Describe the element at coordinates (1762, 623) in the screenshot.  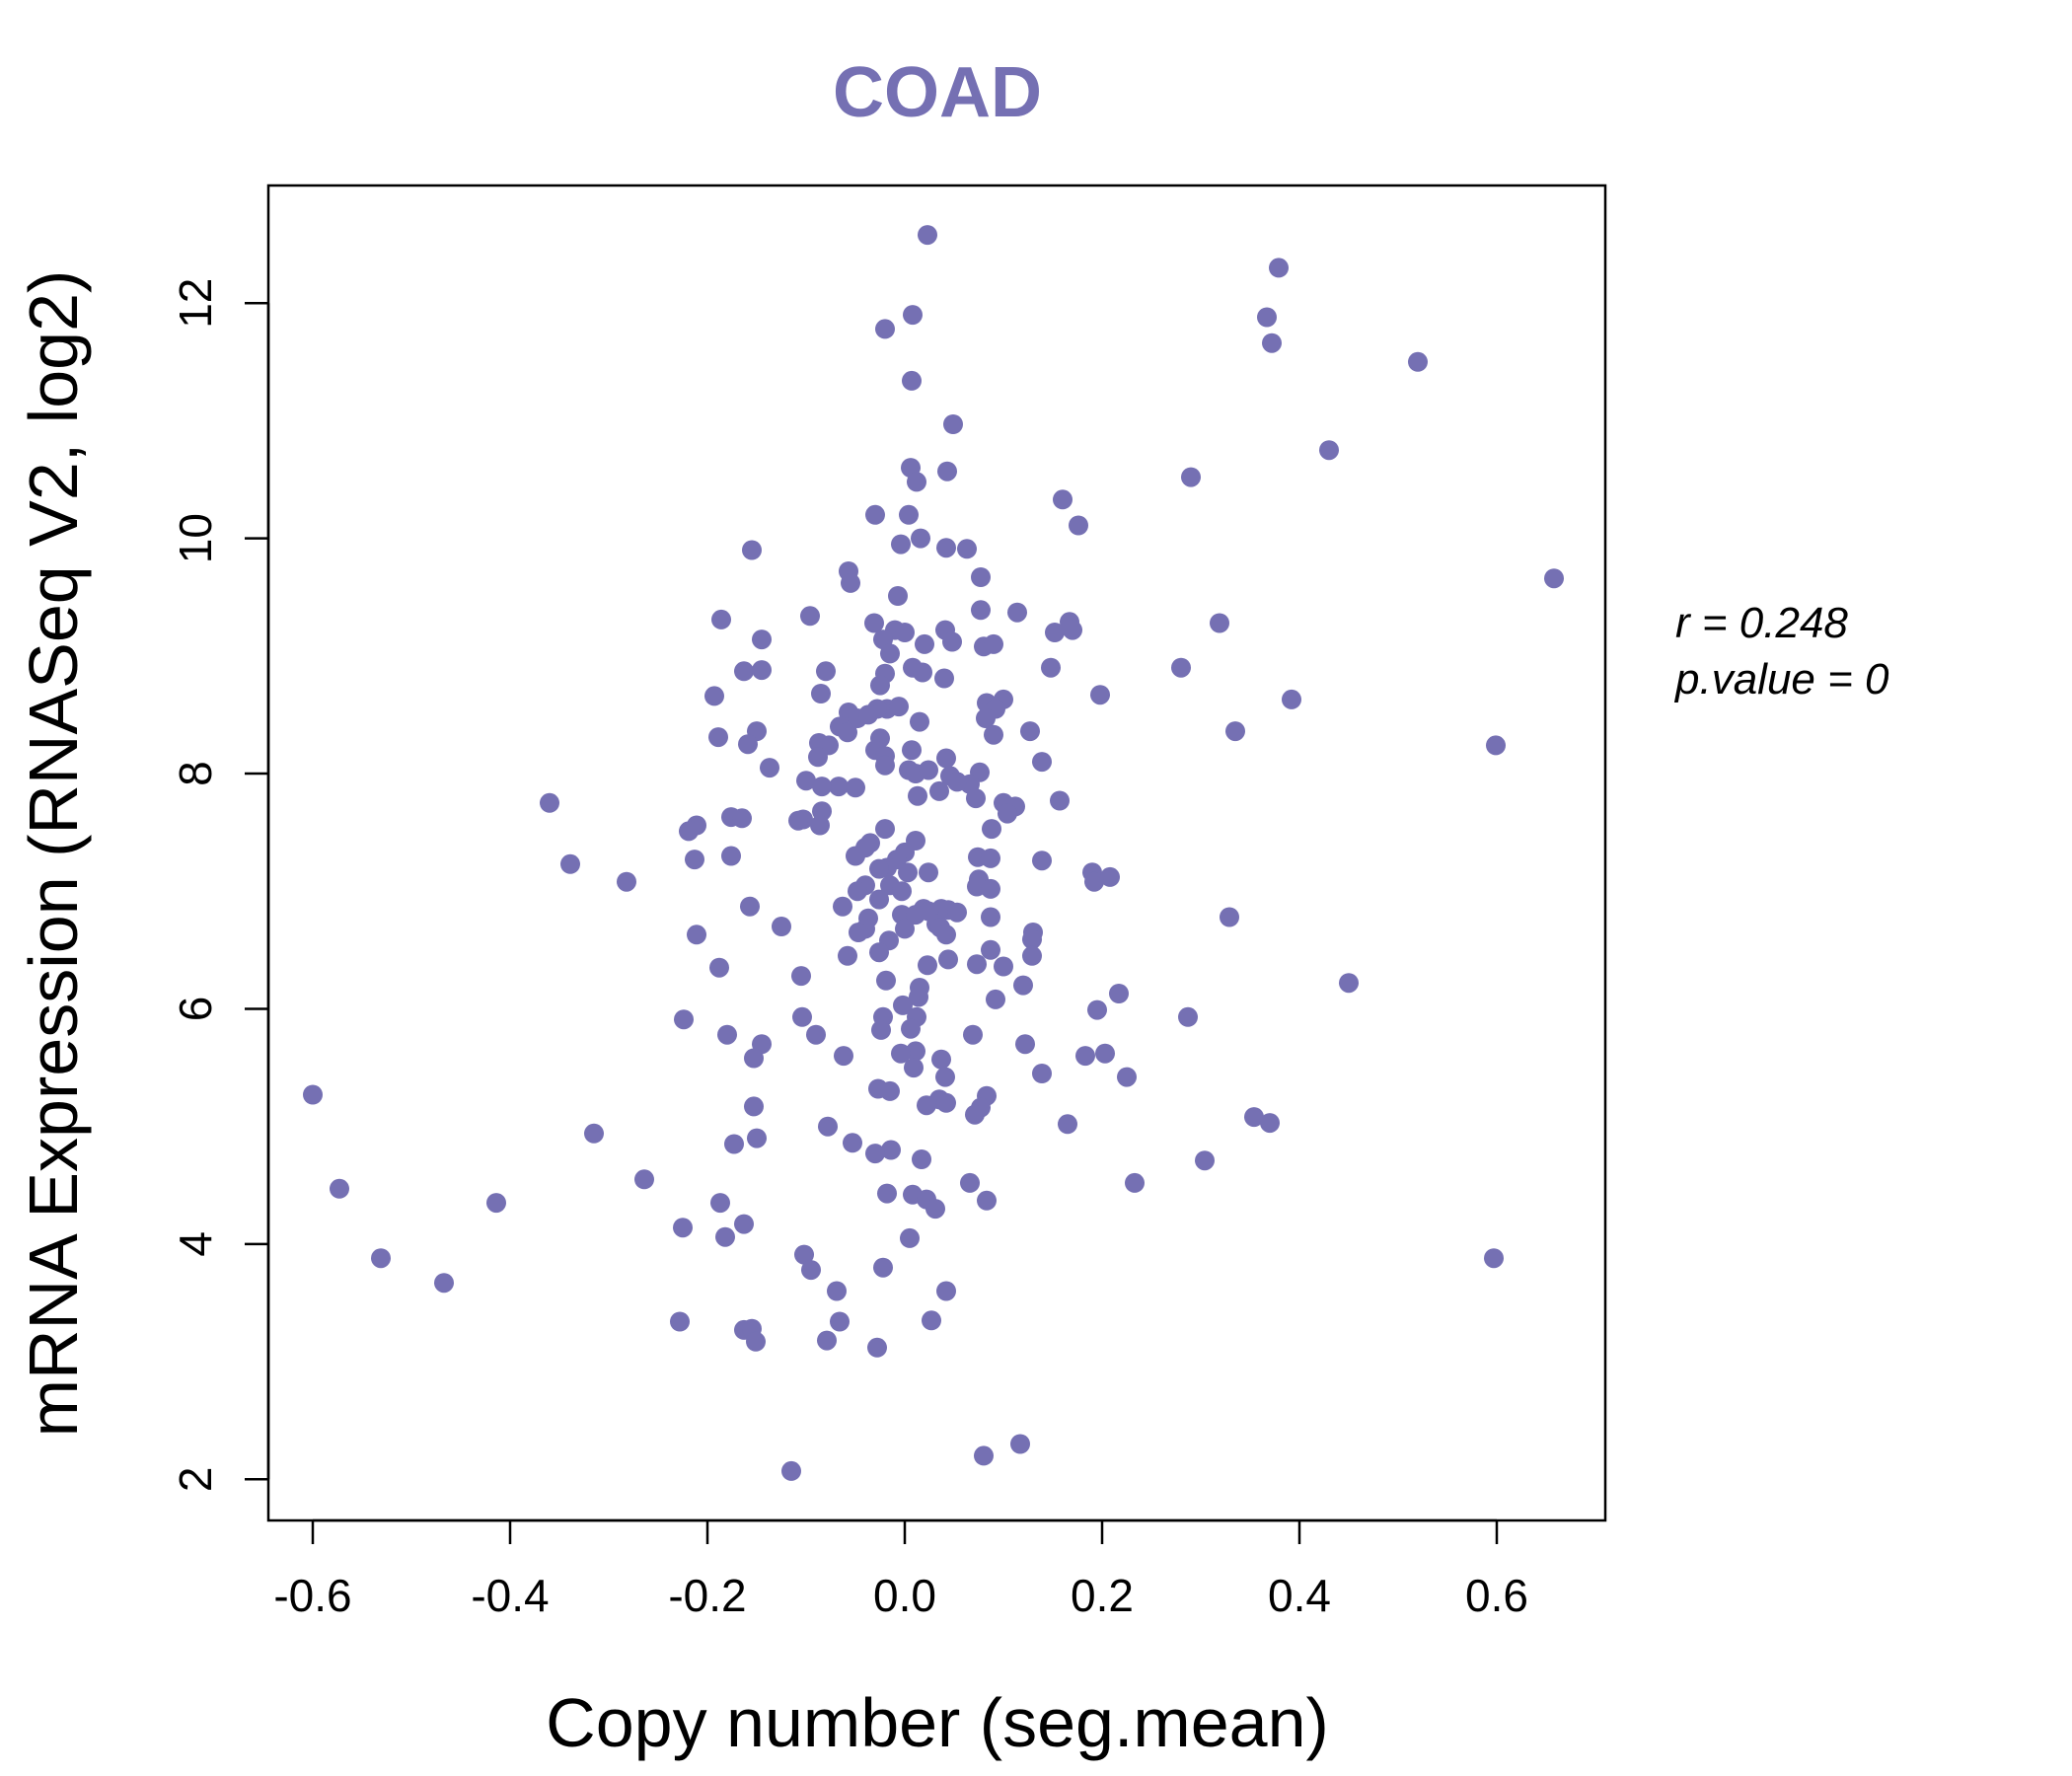
I see `r-annotation: r = 0.248` at that location.